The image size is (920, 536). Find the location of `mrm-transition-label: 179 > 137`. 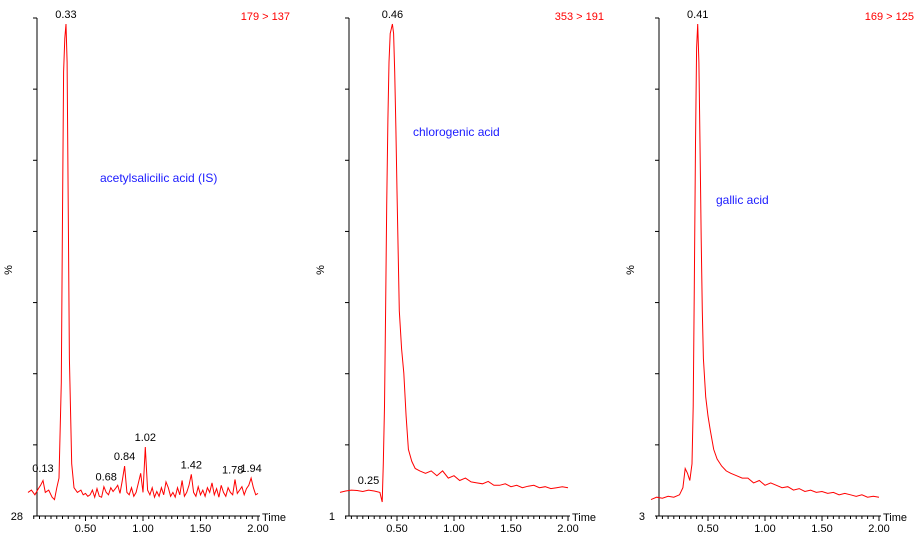

mrm-transition-label: 179 > 137 is located at coordinates (265, 17).